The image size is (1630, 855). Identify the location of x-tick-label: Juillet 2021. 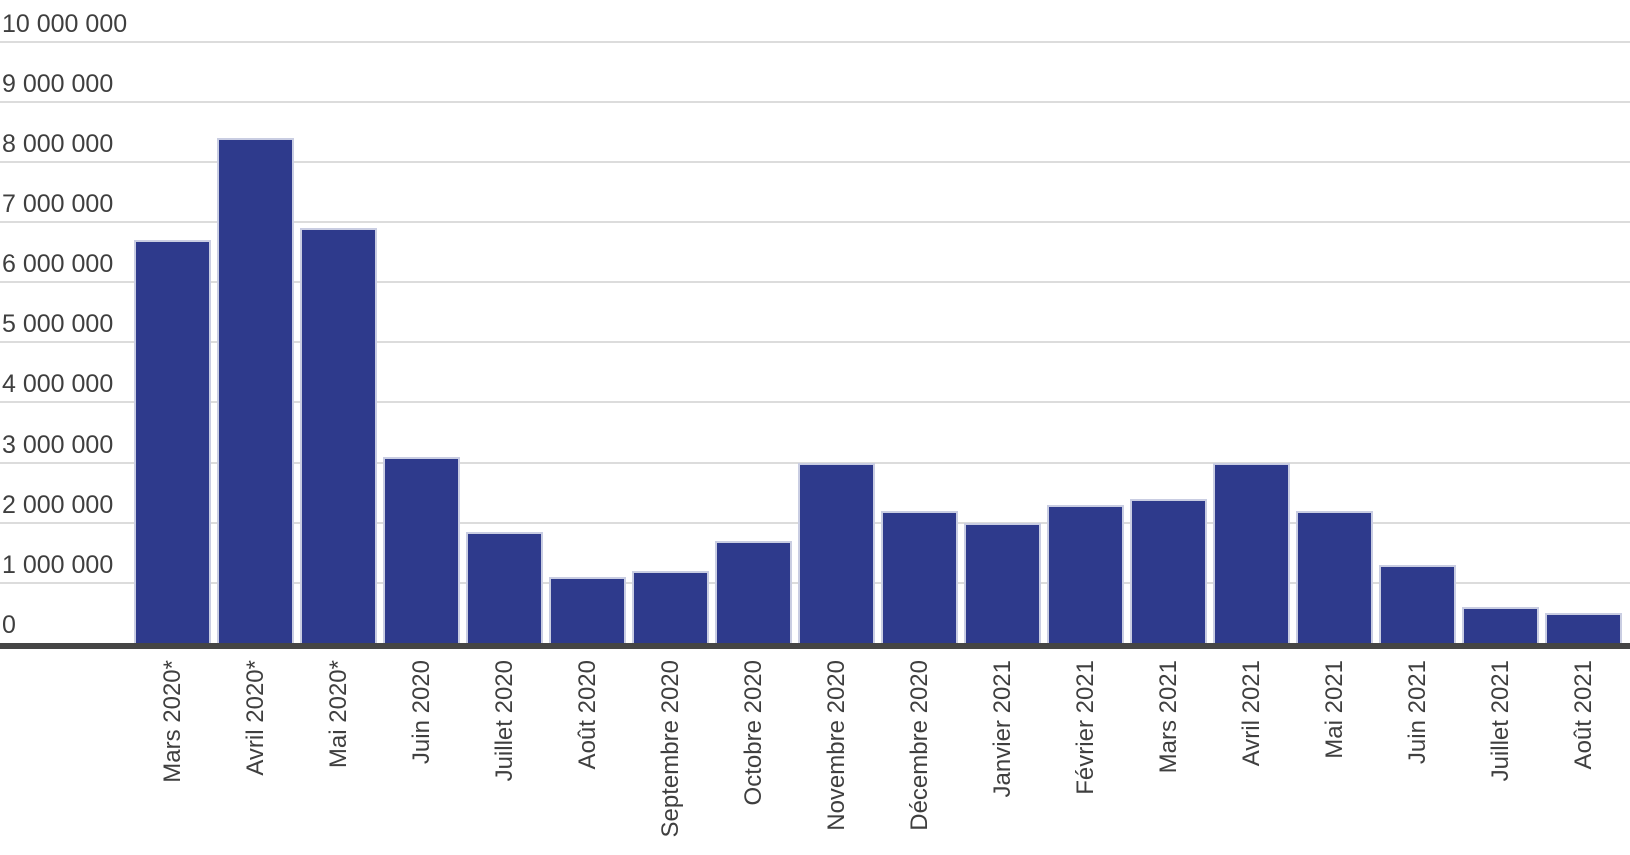
(1500, 721).